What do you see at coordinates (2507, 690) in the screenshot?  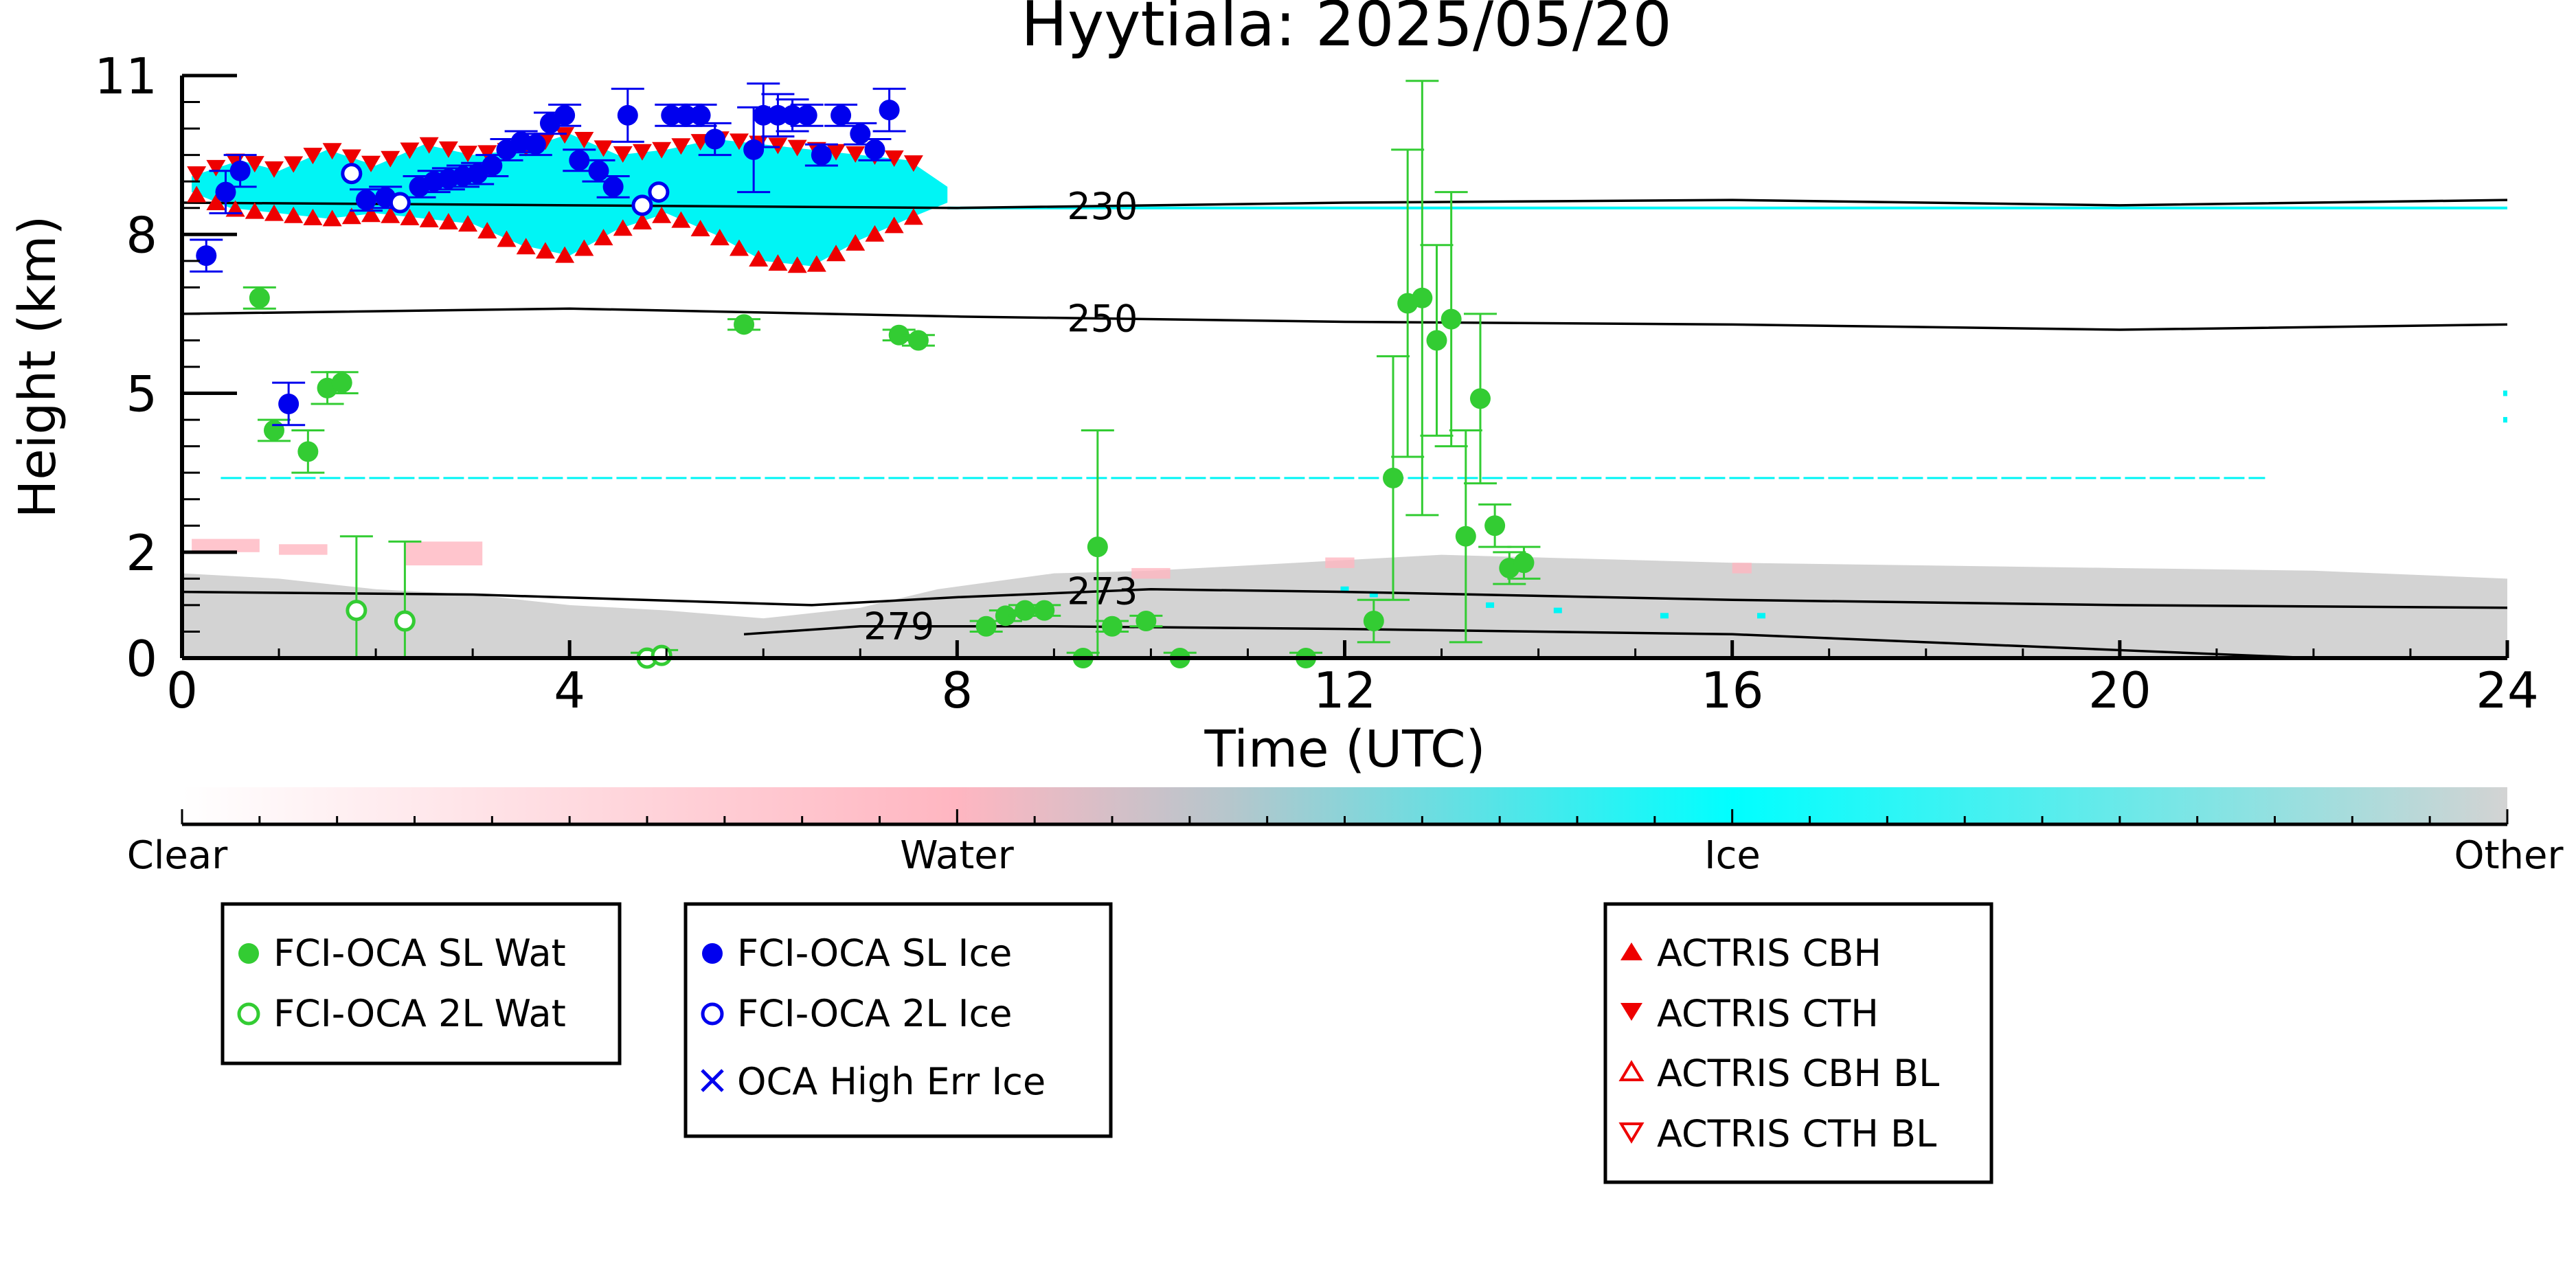 I see `x-tick-label: 24` at bounding box center [2507, 690].